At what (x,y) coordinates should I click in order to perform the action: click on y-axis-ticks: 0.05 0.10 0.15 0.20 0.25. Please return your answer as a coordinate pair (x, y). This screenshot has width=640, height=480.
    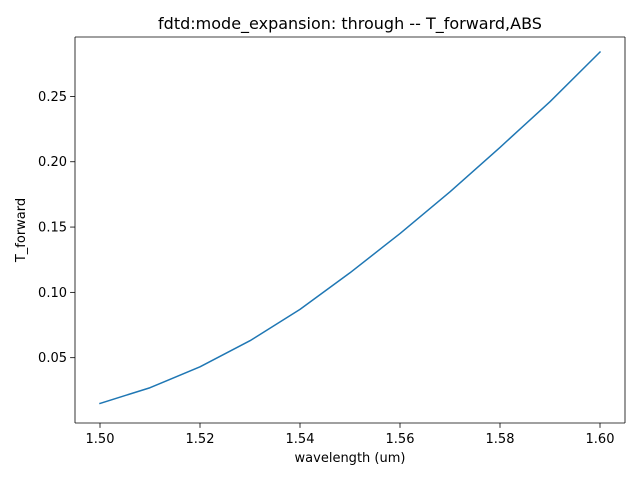
    Looking at the image, I should click on (56, 228).